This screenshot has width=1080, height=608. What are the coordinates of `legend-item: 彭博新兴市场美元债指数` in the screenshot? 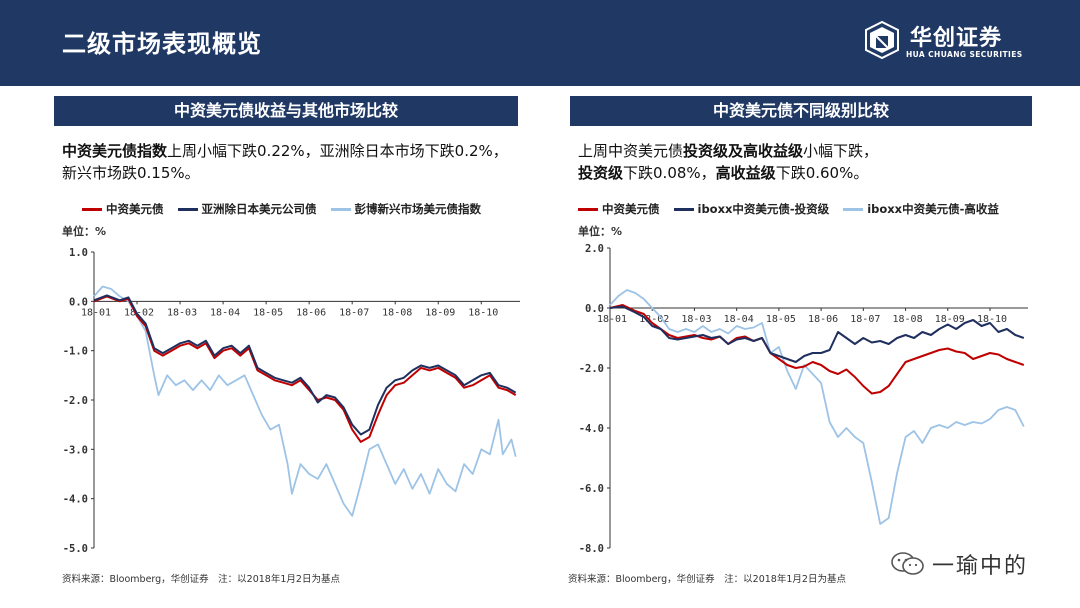 It's located at (406, 209).